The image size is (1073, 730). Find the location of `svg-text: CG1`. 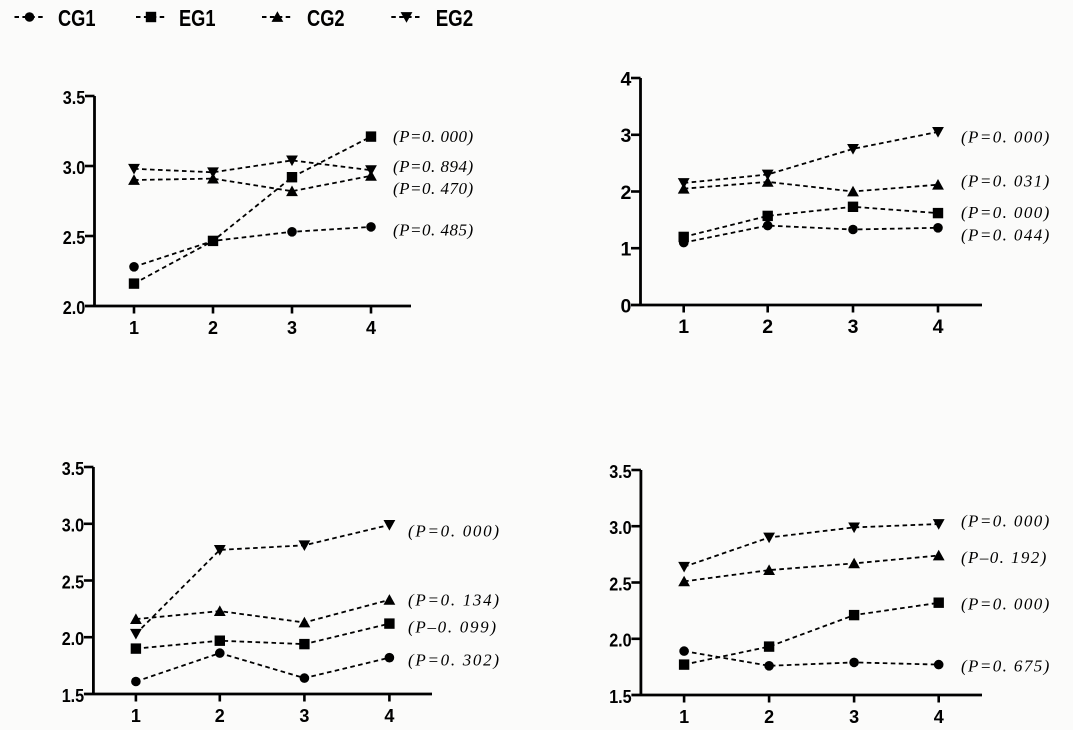

svg-text: CG1 is located at coordinates (77, 18).